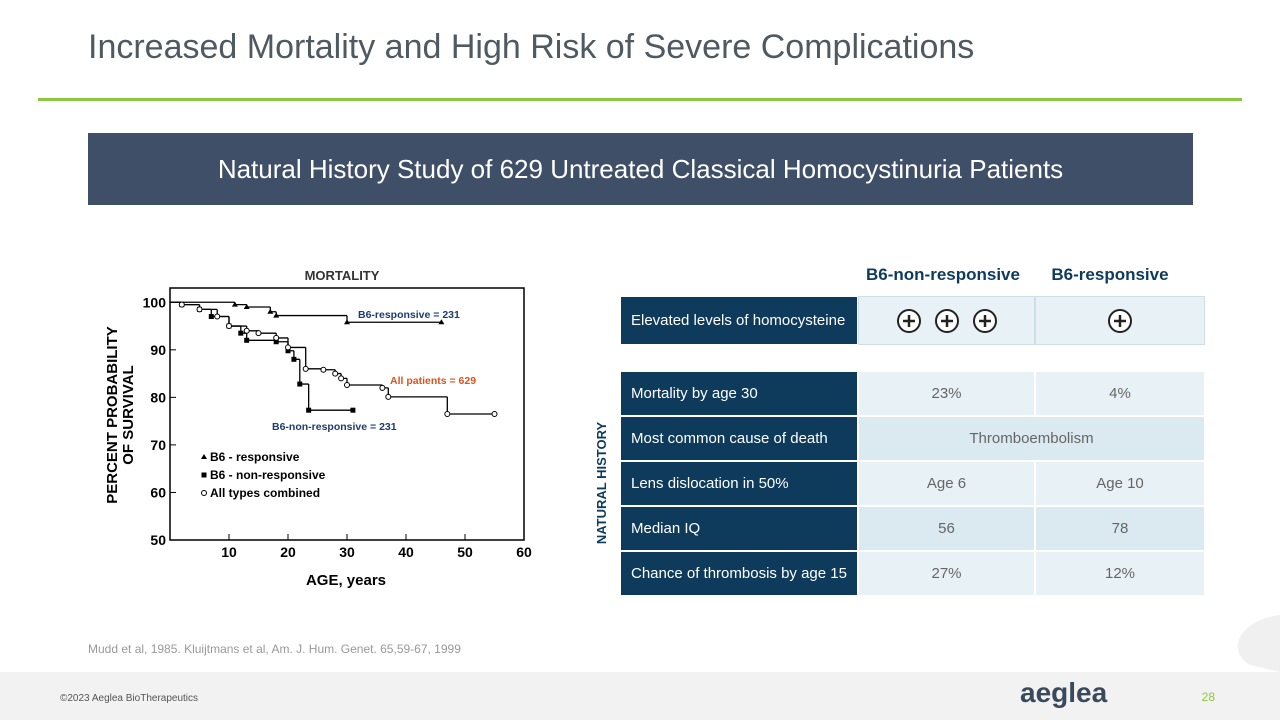 This screenshot has height=720, width=1280. I want to click on legend-label: All types combined, so click(265, 493).